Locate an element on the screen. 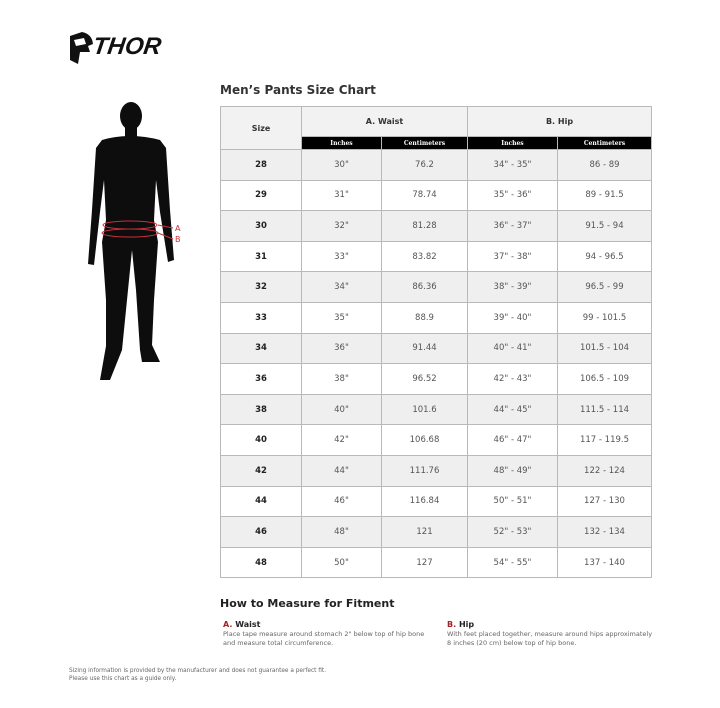 Image resolution: width=720 pixels, height=708 pixels. waist-inches-cell: 40" is located at coordinates (341, 409).